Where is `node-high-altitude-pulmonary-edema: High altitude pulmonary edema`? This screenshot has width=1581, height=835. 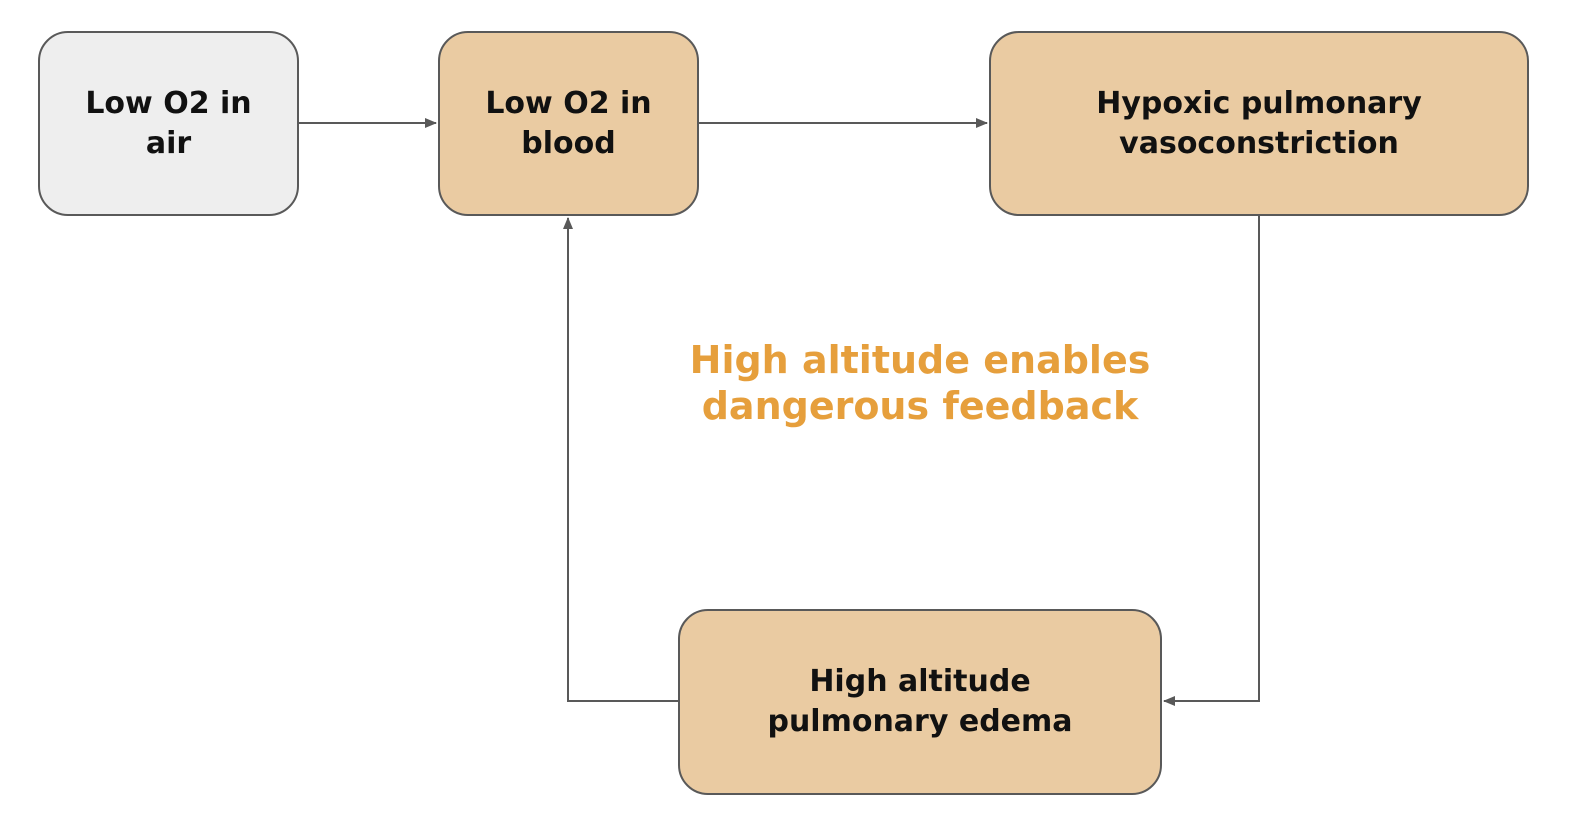
node-high-altitude-pulmonary-edema: High altitude pulmonary edema is located at coordinates (920, 702).